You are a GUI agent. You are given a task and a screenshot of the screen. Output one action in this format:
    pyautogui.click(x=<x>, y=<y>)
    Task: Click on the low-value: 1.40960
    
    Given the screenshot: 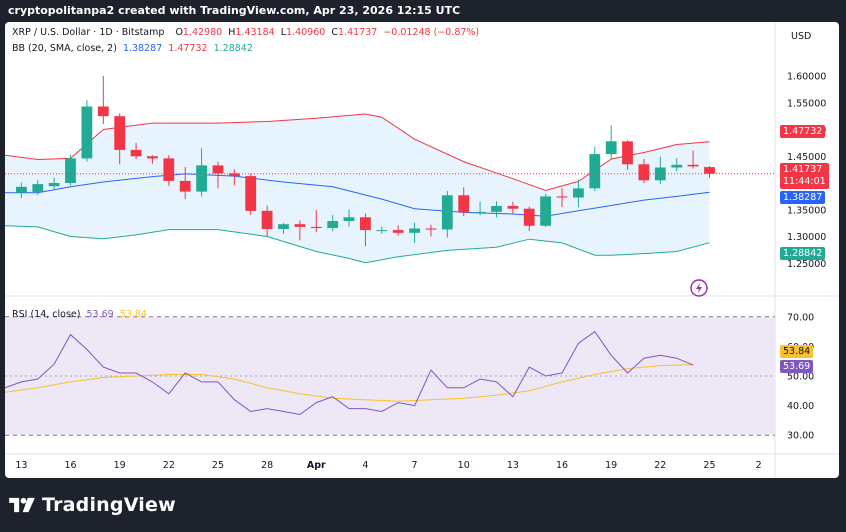 What is the action you would take?
    pyautogui.click(x=306, y=32)
    